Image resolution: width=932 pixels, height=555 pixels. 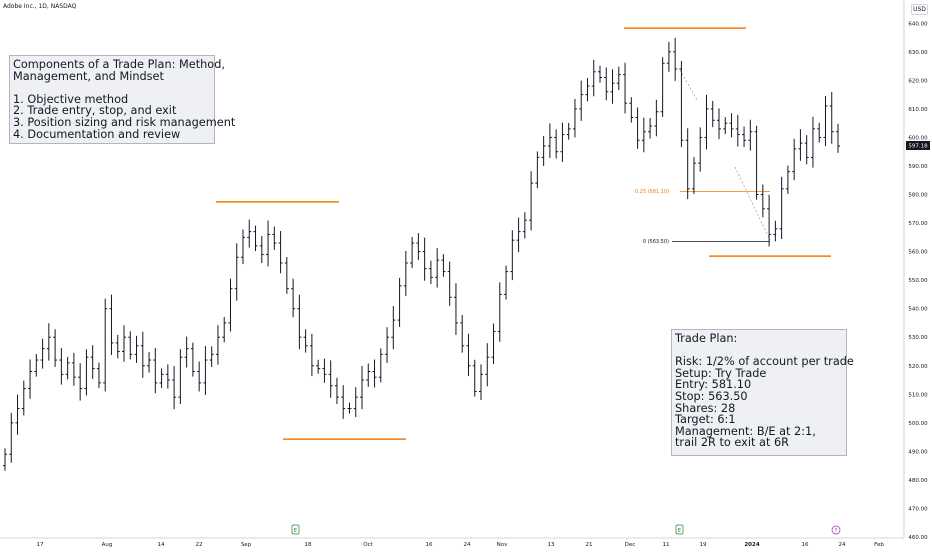 What do you see at coordinates (666, 545) in the screenshot?
I see `time-tick-label: 11` at bounding box center [666, 545].